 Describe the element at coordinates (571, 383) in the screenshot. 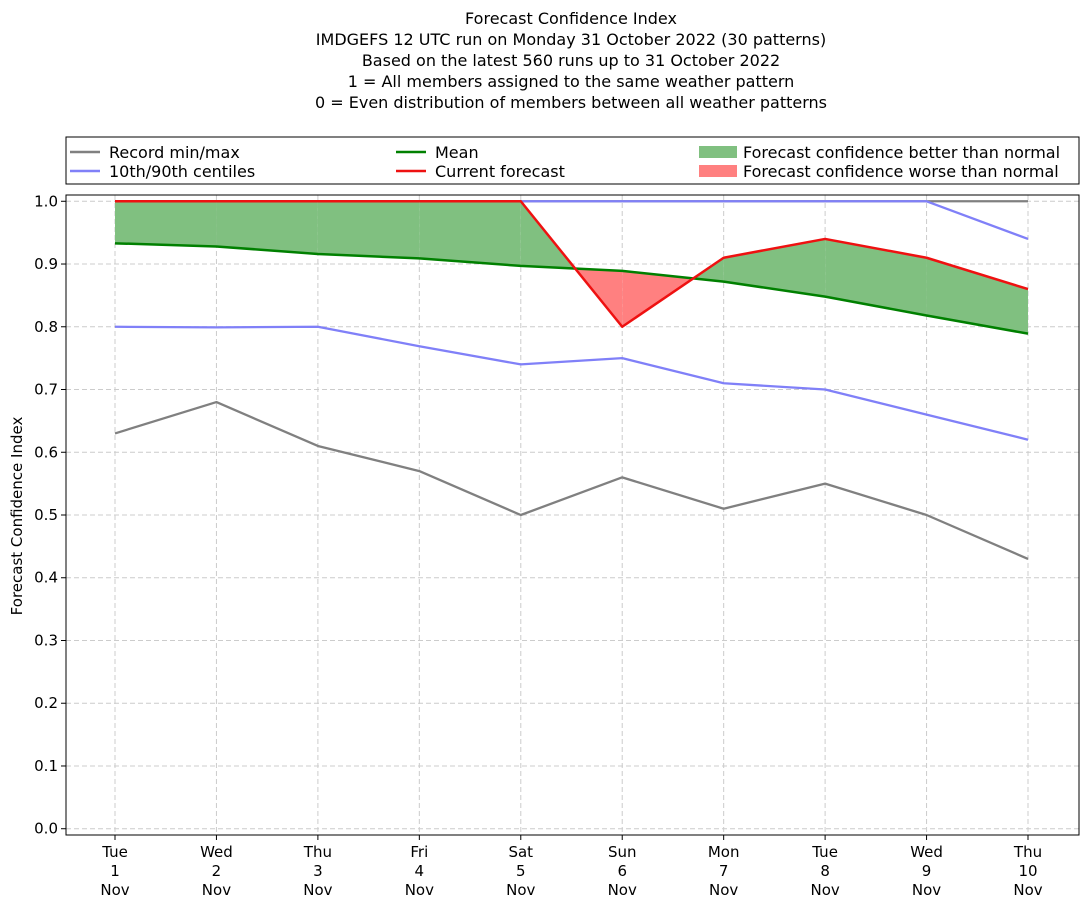

I see `series-p10` at that location.